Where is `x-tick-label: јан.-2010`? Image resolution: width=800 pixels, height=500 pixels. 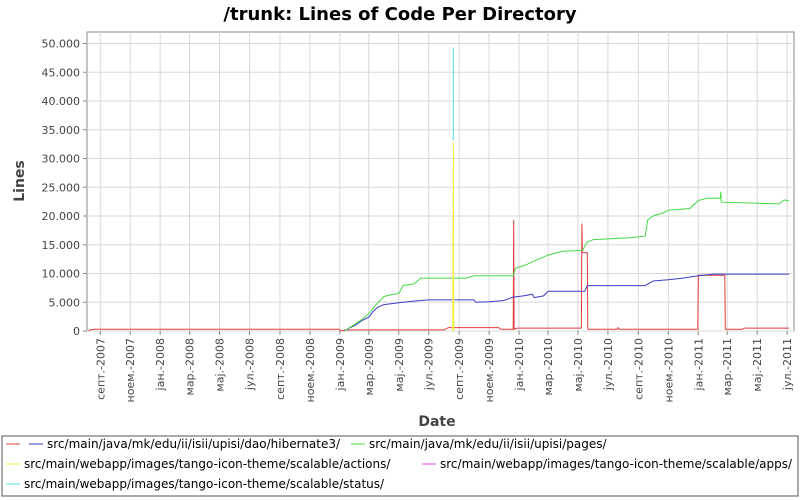
x-tick-label: јан.-2010 is located at coordinates (519, 364).